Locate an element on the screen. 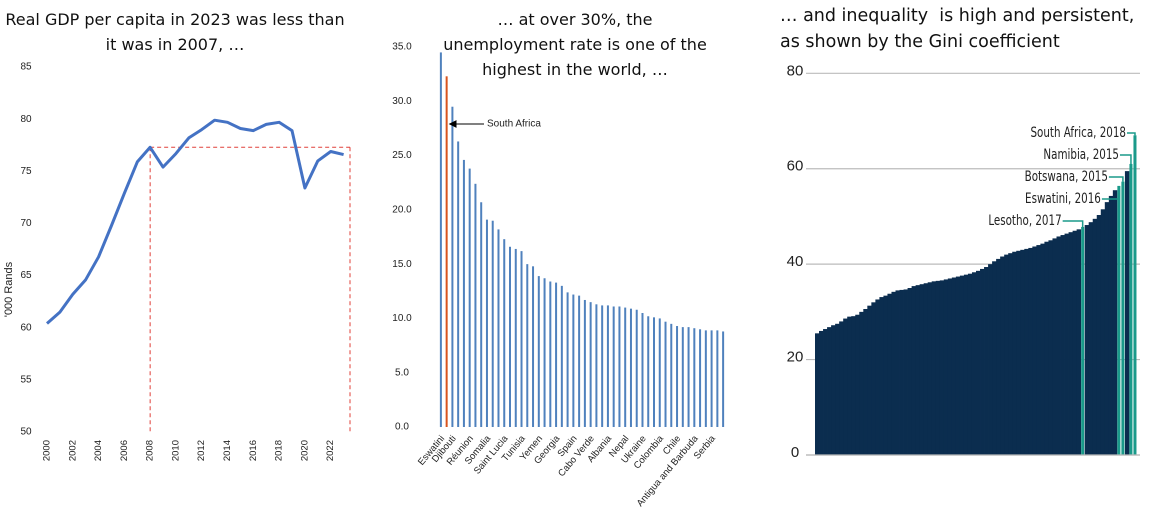 This screenshot has width=1150, height=510. y-tick-label: 20 is located at coordinates (795, 357).